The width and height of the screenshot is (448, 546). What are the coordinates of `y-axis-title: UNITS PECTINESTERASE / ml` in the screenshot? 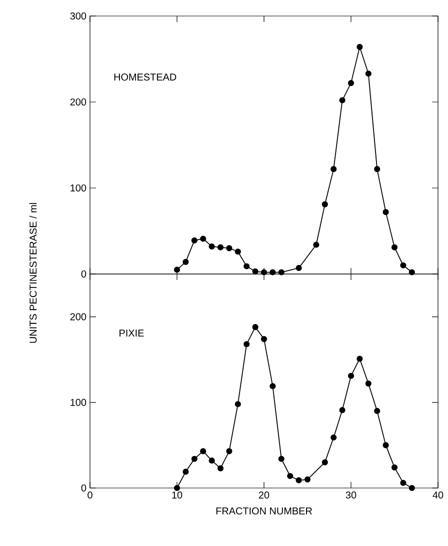 It's located at (33, 273).